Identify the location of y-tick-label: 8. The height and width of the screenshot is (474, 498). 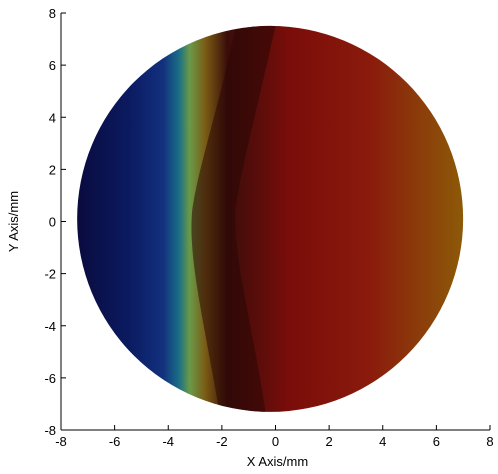
(52, 13).